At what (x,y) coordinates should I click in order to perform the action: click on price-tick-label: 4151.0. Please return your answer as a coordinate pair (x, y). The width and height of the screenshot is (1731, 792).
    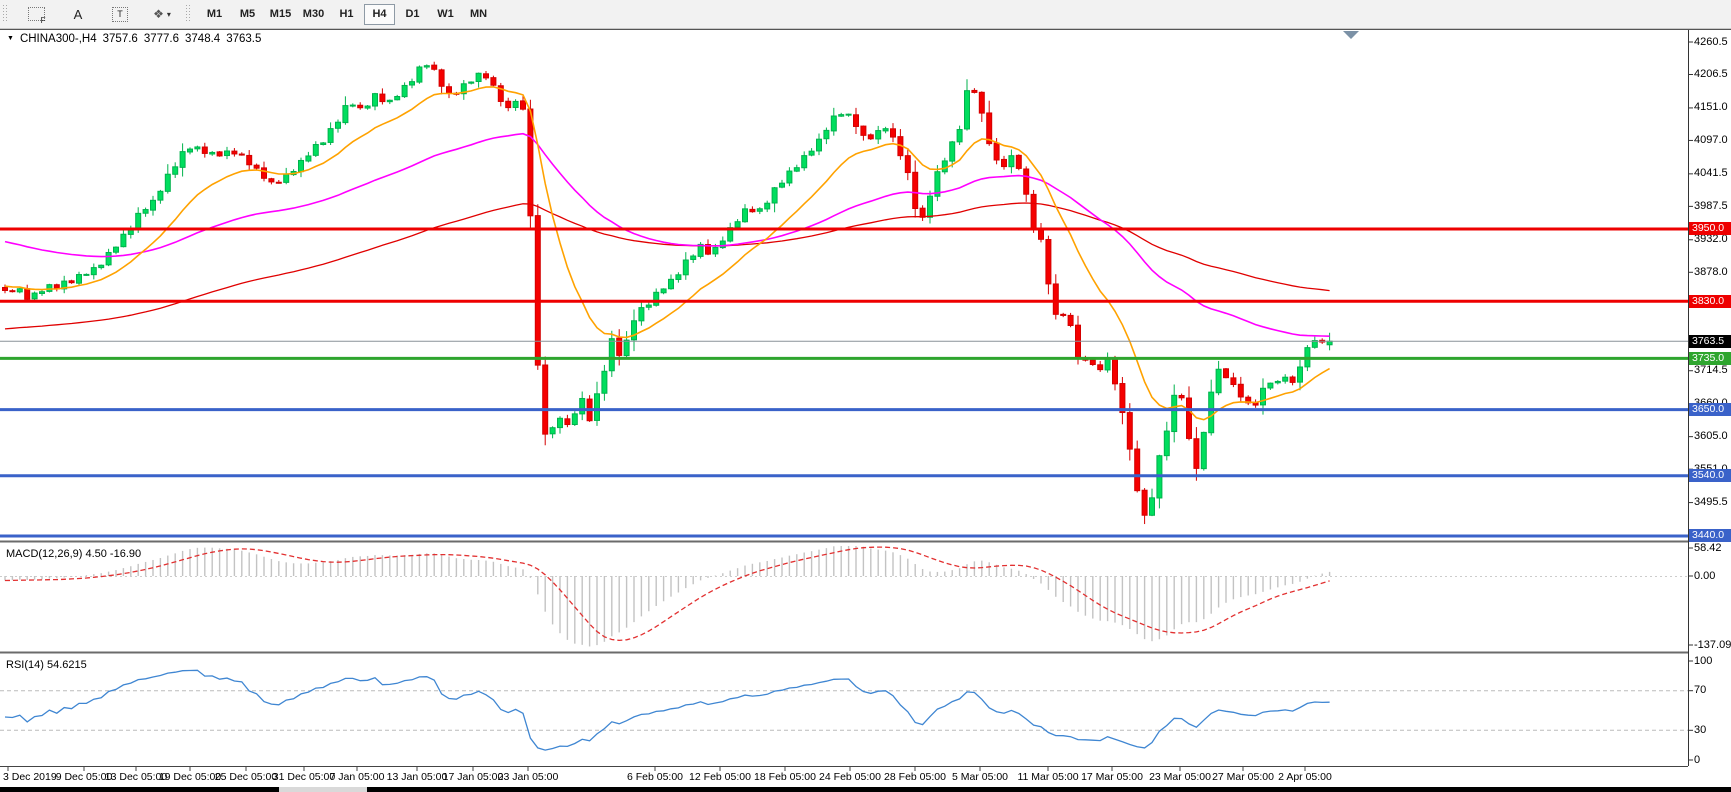
    Looking at the image, I should click on (1711, 107).